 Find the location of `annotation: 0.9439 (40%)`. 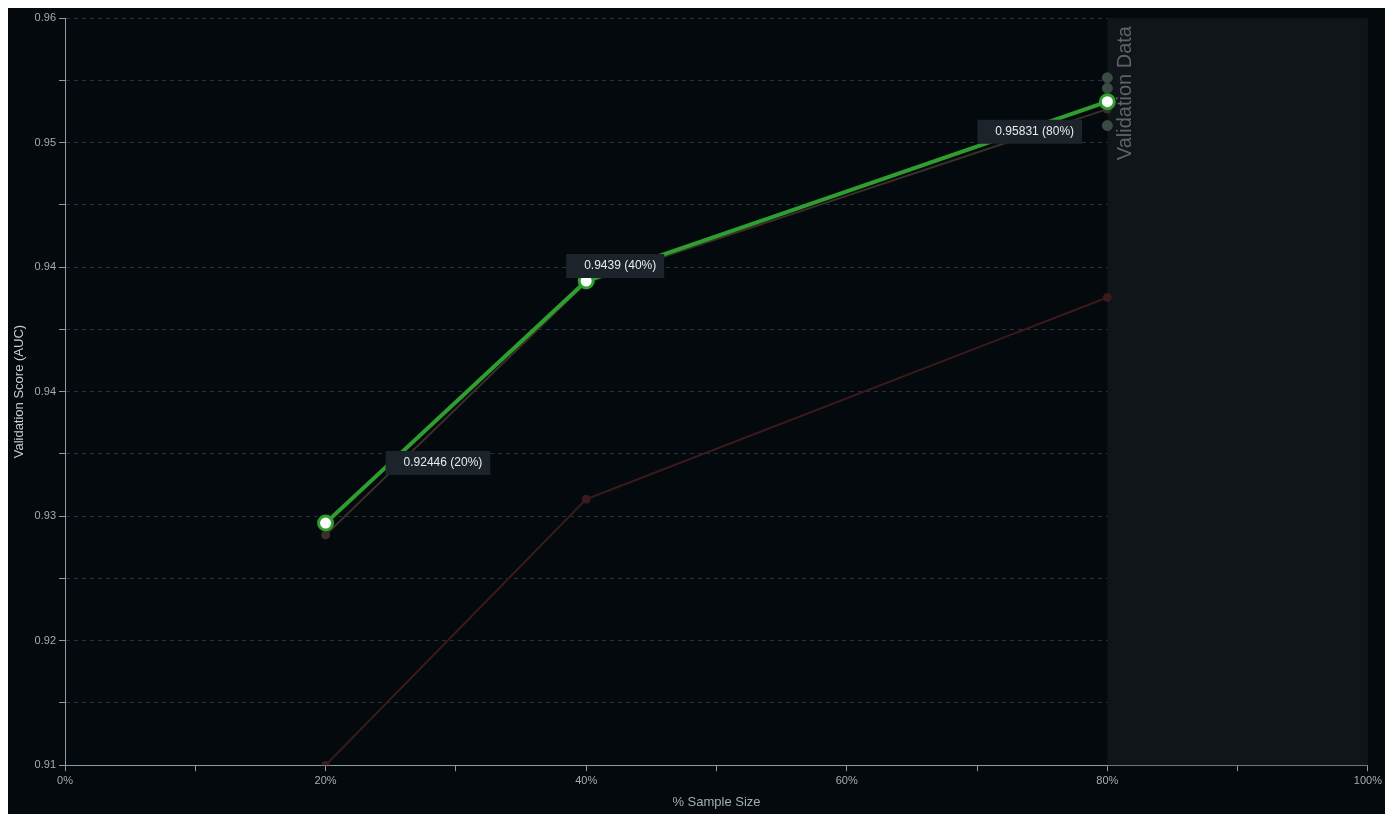

annotation: 0.9439 (40%) is located at coordinates (620, 265).